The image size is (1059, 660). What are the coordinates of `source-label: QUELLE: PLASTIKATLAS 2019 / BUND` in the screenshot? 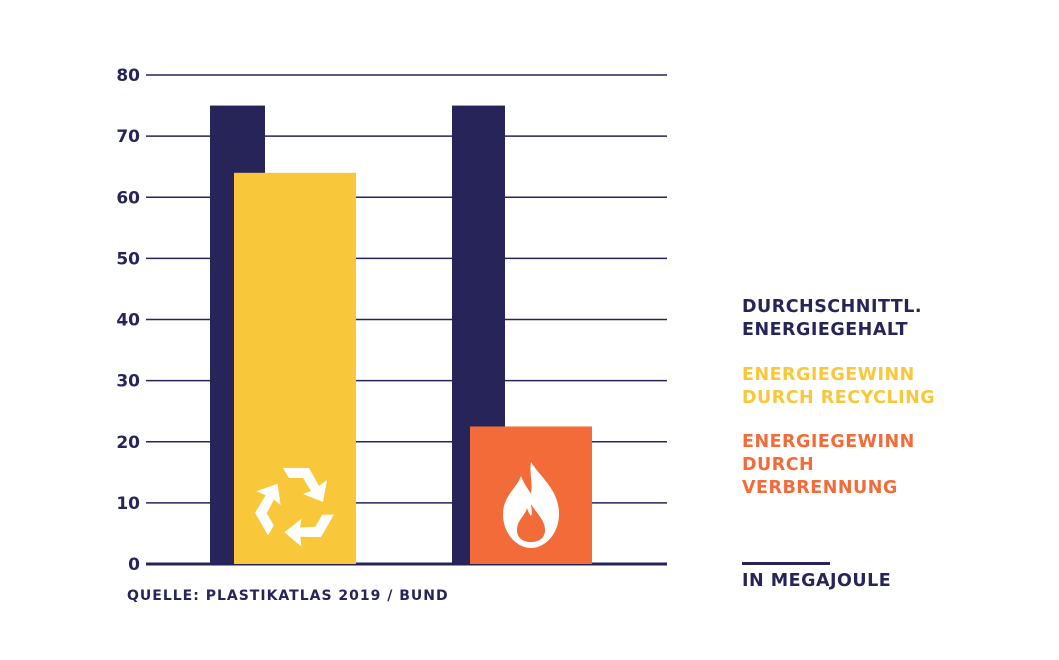 It's located at (288, 596).